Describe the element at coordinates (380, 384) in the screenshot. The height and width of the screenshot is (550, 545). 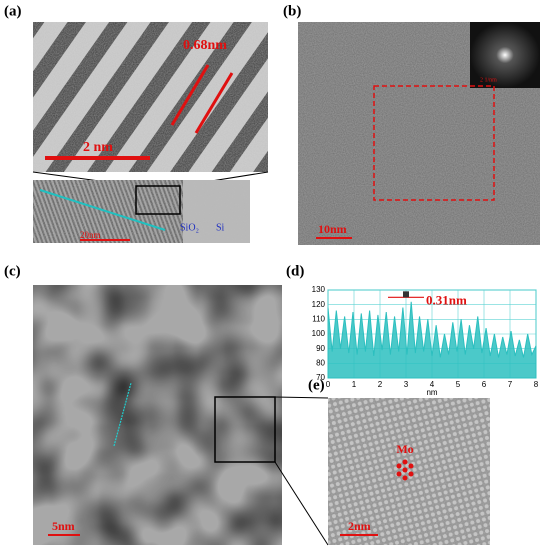
I see `x-tick-label: 2` at that location.